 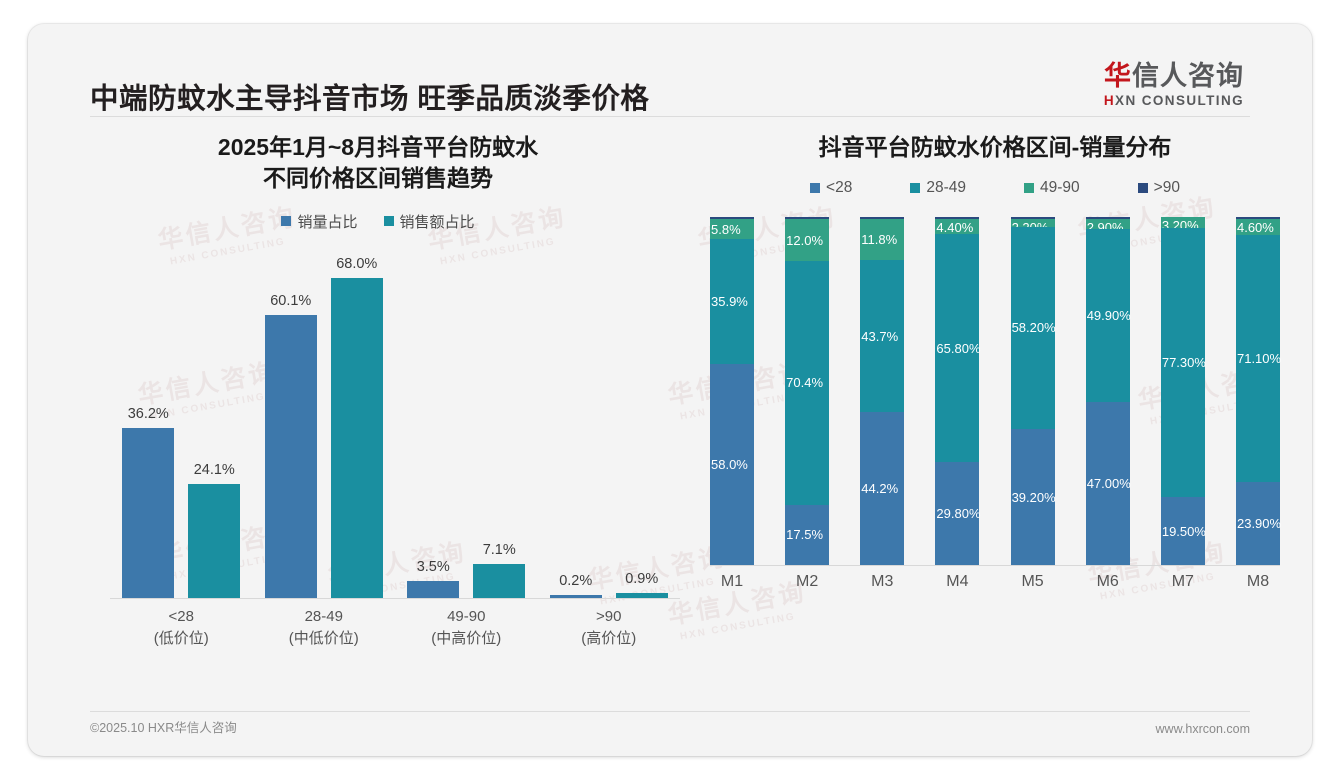 I want to click on x-axis-label: <28 (低价位), so click(x=181, y=628).